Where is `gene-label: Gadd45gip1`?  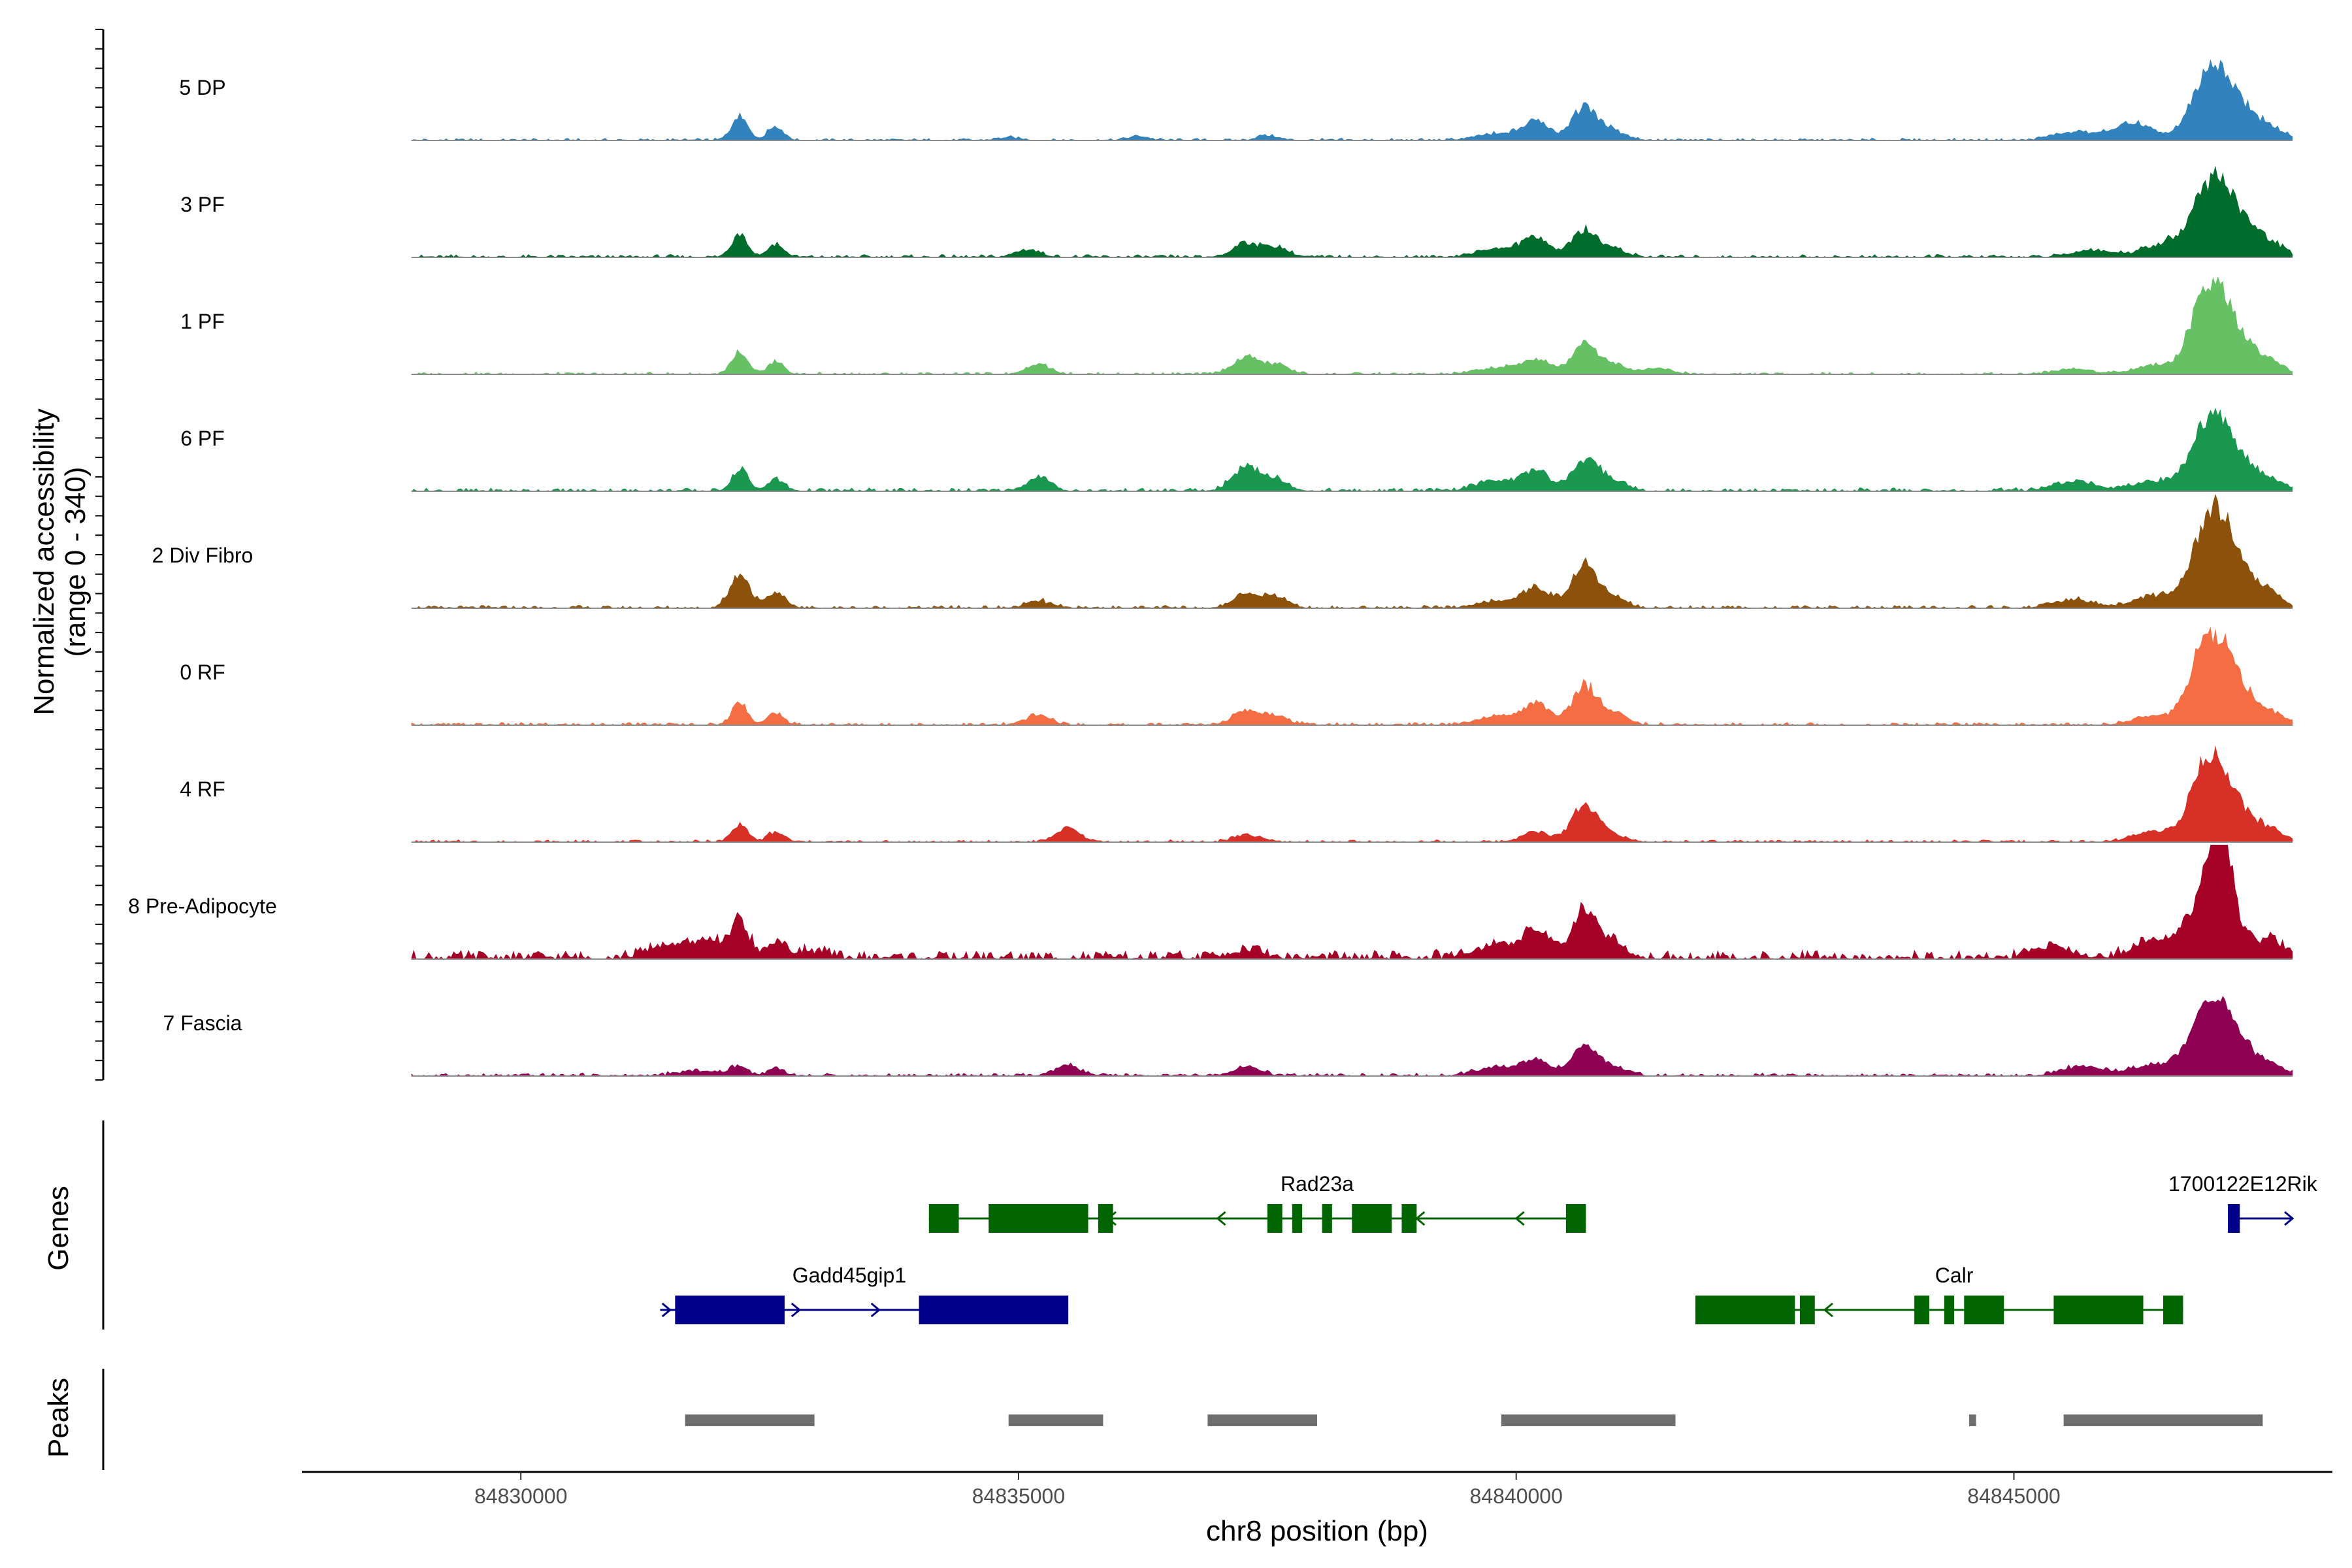 gene-label: Gadd45gip1 is located at coordinates (849, 1275).